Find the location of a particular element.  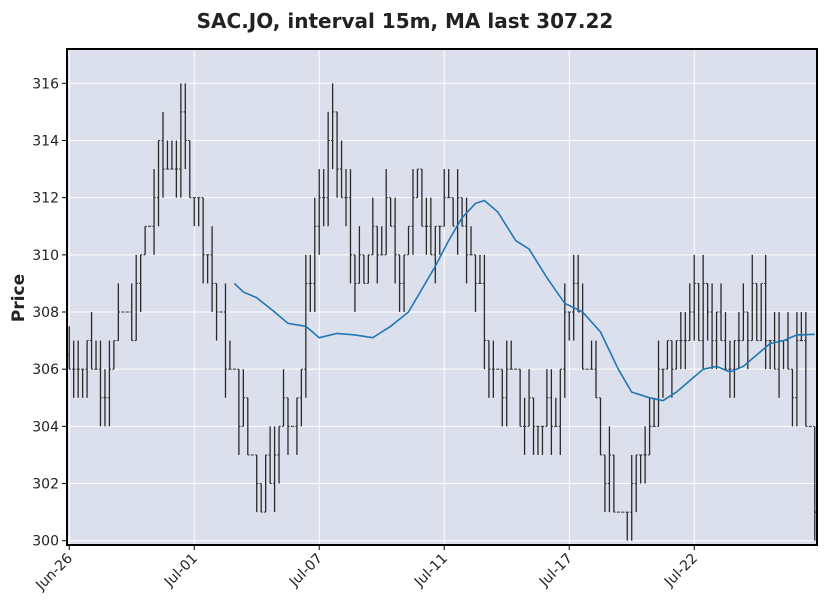

y-tick-label: 302 is located at coordinates (45, 485).